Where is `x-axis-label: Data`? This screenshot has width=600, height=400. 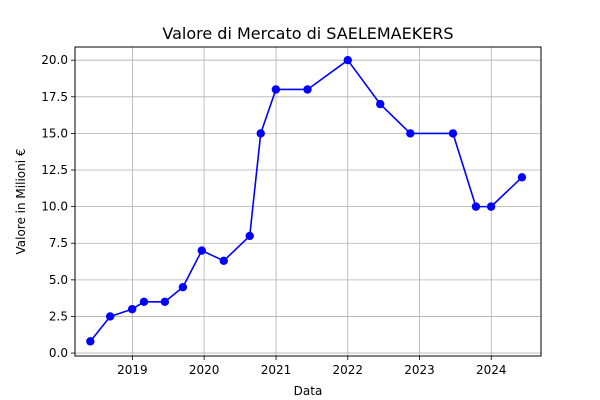 x-axis-label: Data is located at coordinates (308, 391).